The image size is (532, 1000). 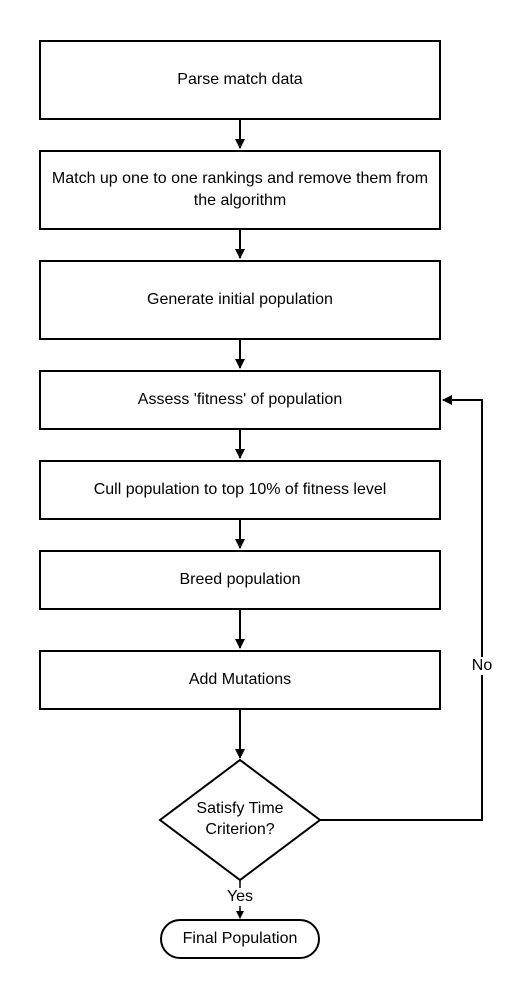 I want to click on step-parse-match-data: Parse match data, so click(x=240, y=80).